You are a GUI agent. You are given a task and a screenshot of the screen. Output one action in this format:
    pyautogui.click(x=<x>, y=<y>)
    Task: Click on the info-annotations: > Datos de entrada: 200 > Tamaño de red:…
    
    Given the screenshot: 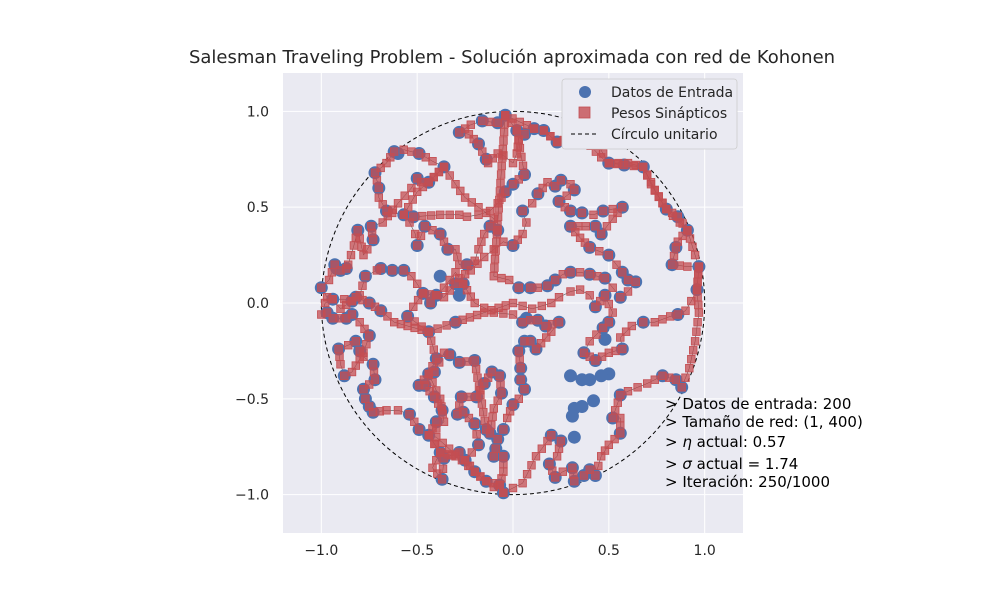 What is the action you would take?
    pyautogui.click(x=764, y=443)
    